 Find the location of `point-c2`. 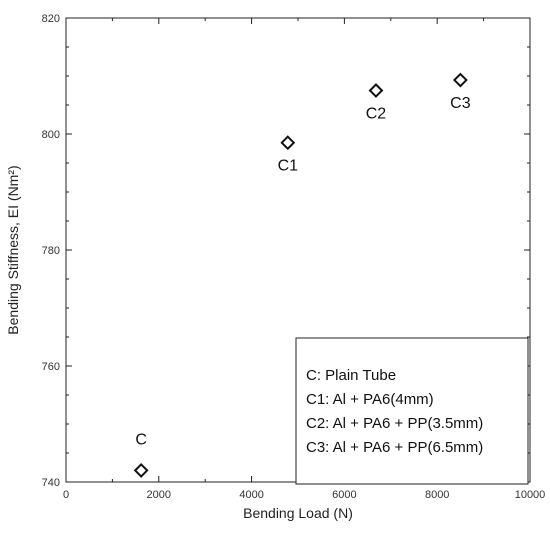

point-c2 is located at coordinates (376, 90).